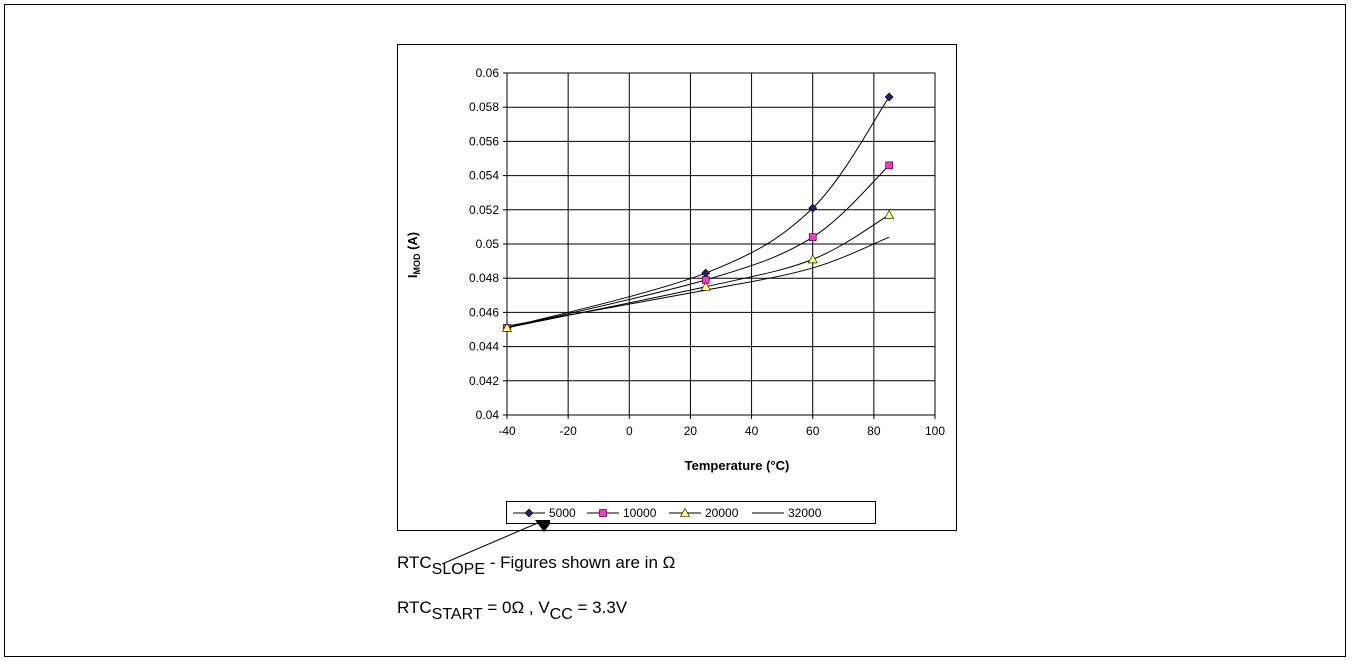 Image resolution: width=1352 pixels, height=661 pixels. I want to click on legend-label: 5000, so click(562, 513).